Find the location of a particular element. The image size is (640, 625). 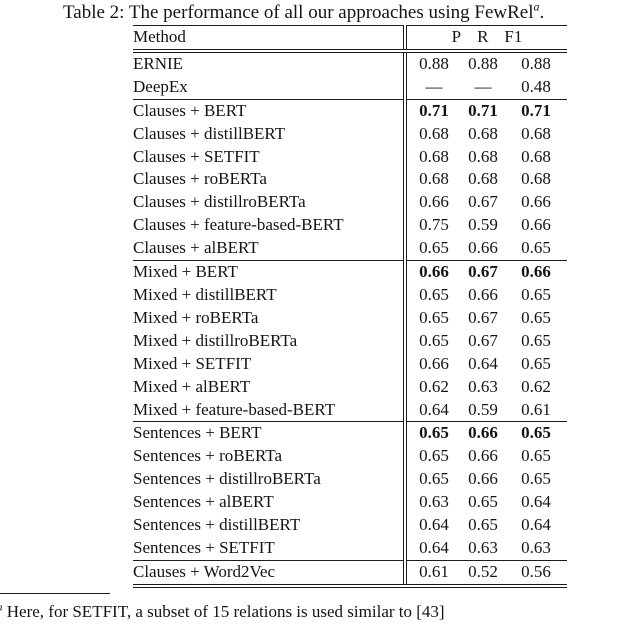

precision-cell: 0.64 is located at coordinates (432, 548).